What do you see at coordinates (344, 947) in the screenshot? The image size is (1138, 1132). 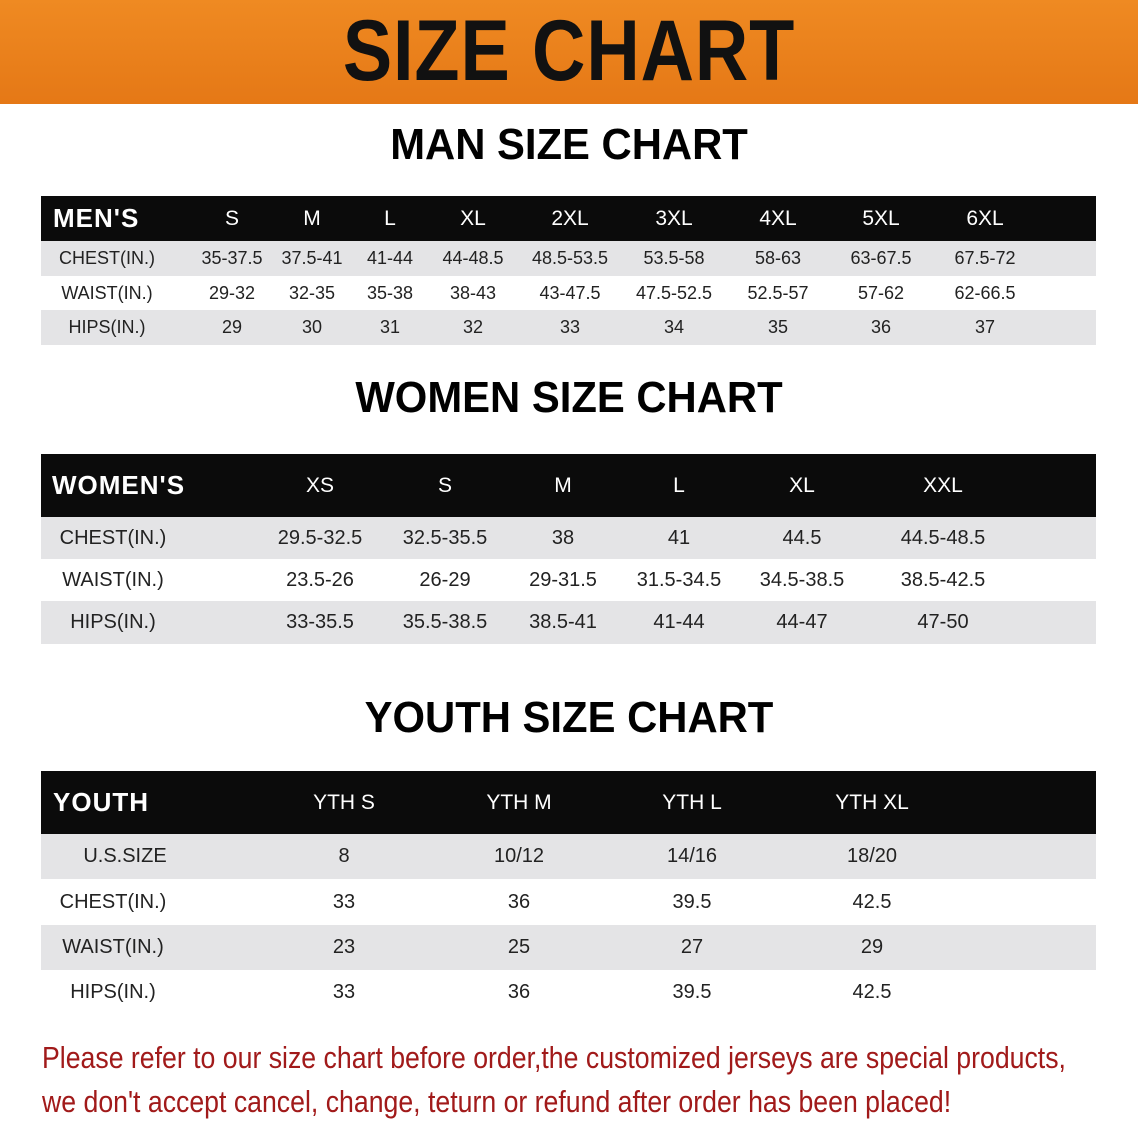 I see `table-cell: 23` at bounding box center [344, 947].